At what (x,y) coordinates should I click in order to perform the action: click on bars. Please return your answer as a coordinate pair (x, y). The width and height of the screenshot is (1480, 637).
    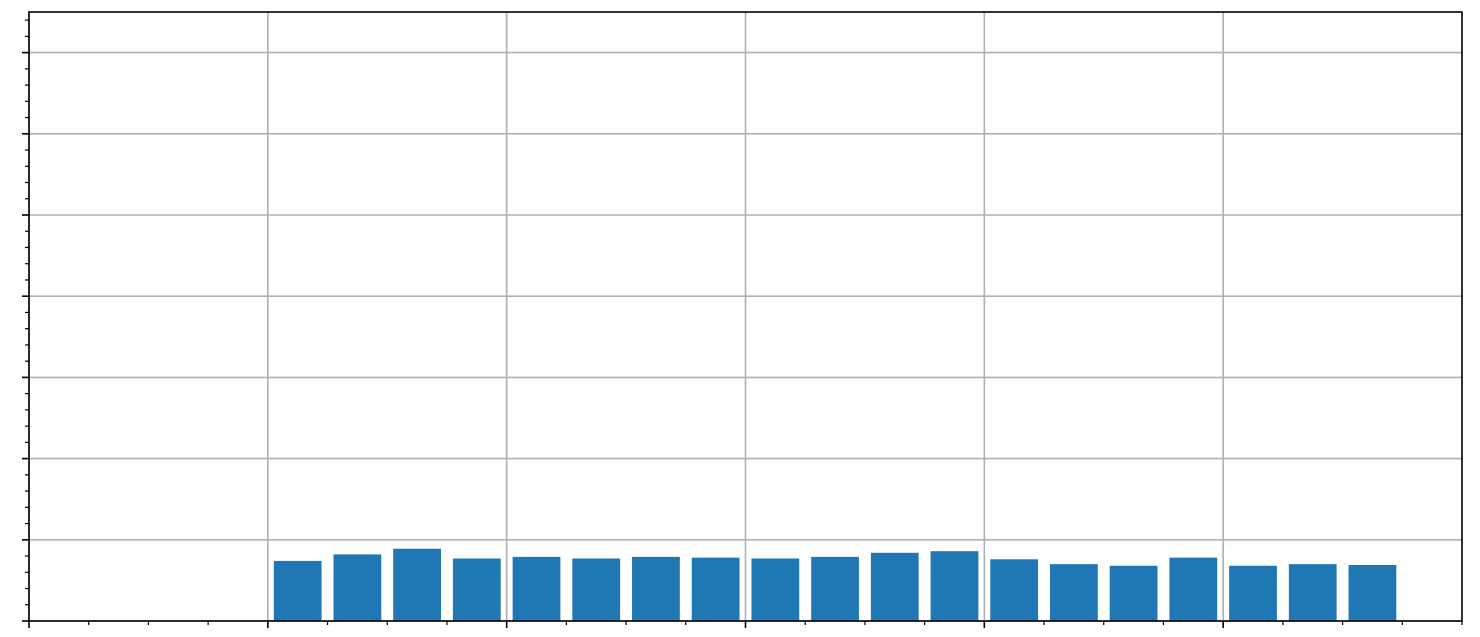
    Looking at the image, I should click on (835, 584).